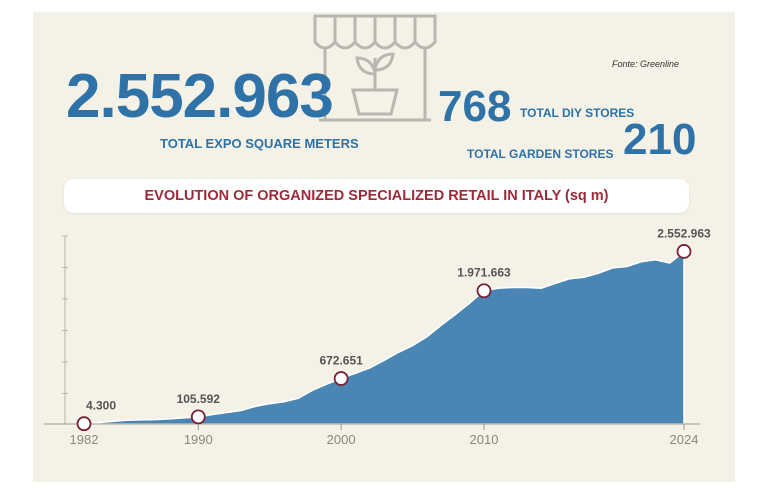 This screenshot has width=769, height=488. I want to click on data-label: 672.651, so click(341, 361).